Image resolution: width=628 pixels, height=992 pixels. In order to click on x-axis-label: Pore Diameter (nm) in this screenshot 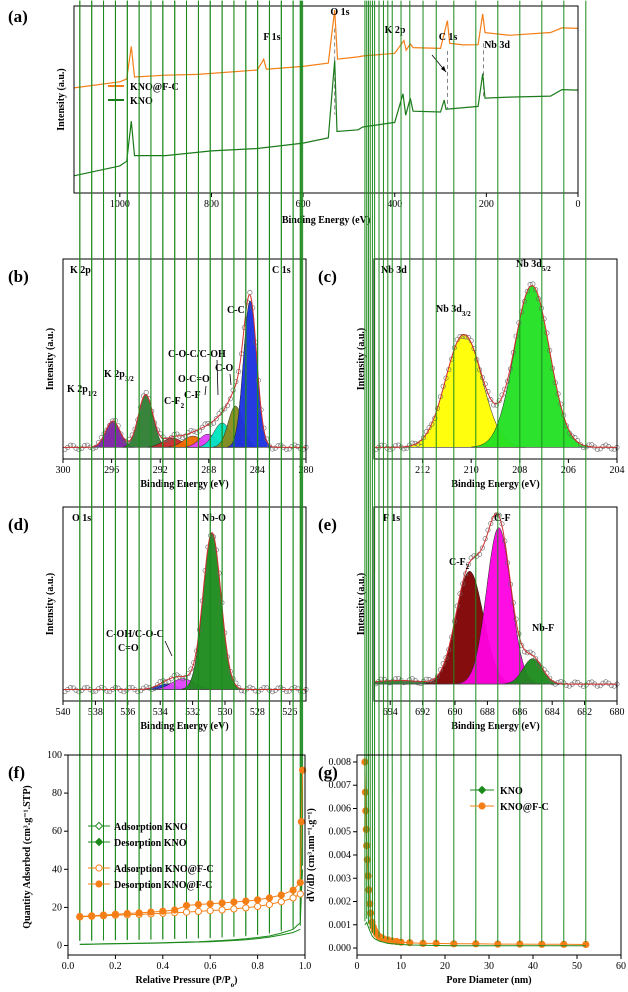, I will do `click(488, 980)`.